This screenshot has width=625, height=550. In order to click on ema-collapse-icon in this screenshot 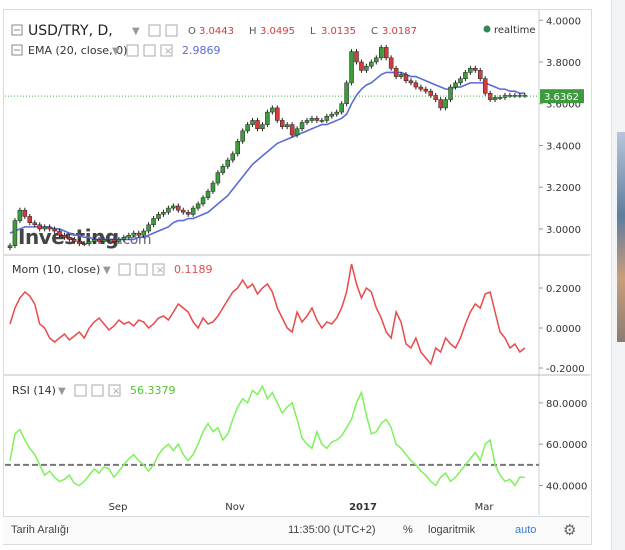, I will do `click(17, 50)`.